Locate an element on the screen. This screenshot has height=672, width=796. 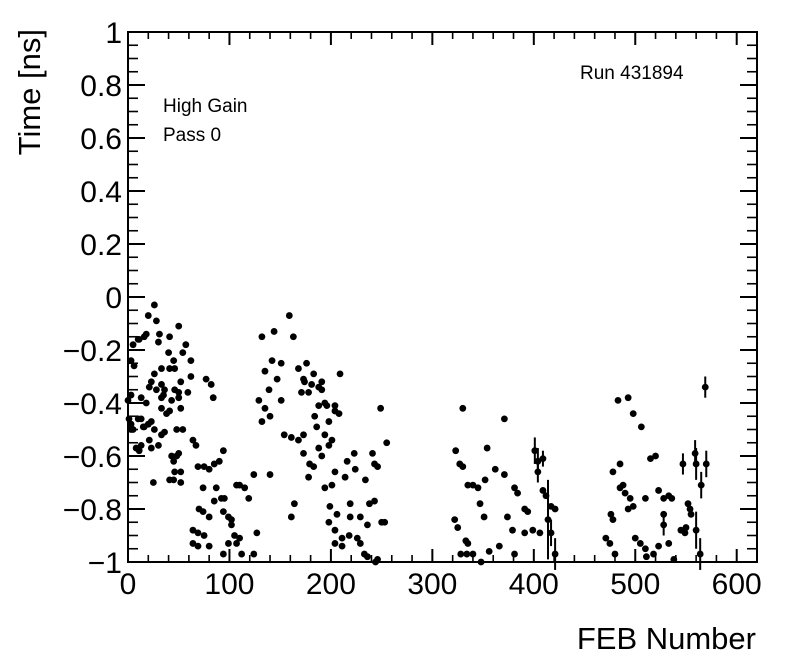
y-tick-label: 0.6 is located at coordinates (101, 139).